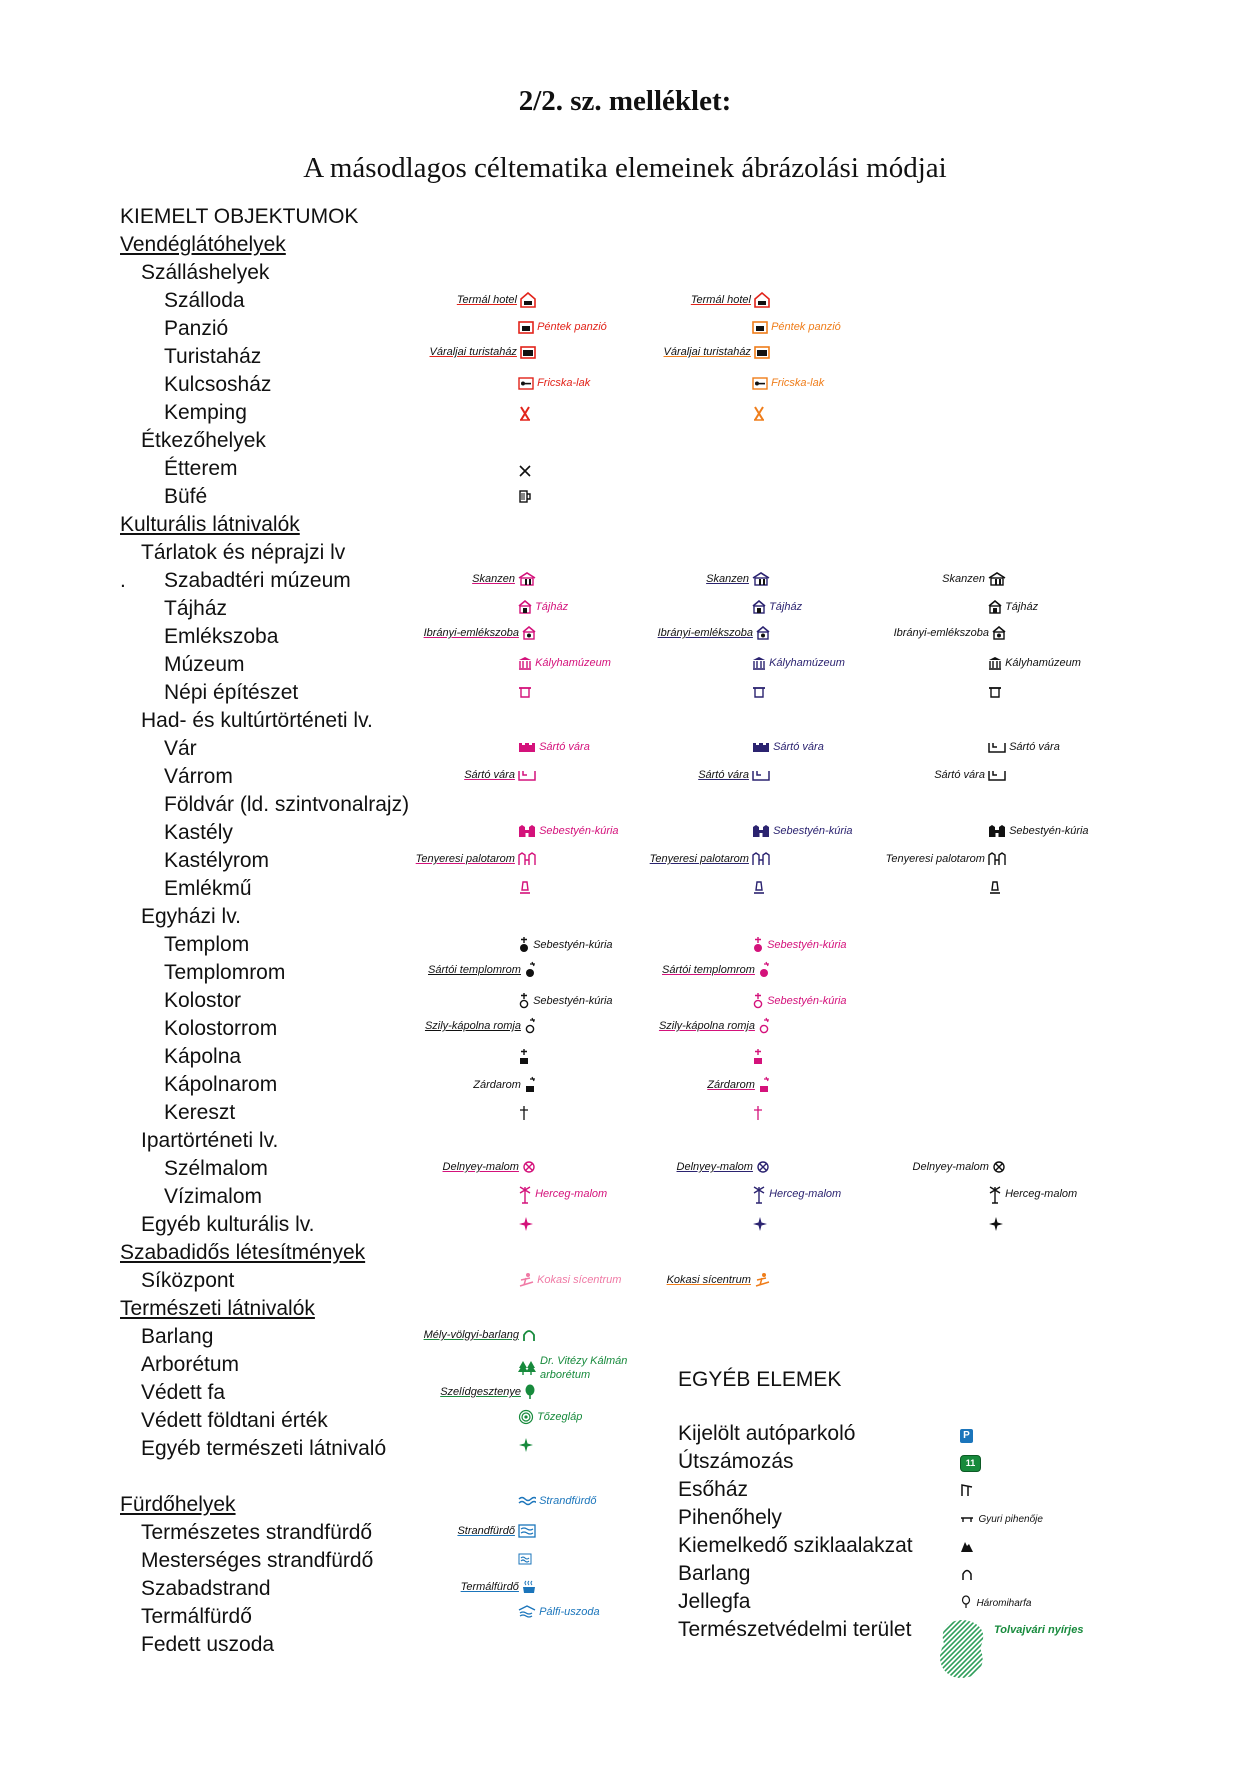 This screenshot has width=1250, height=1768. Describe the element at coordinates (527, 1368) in the screenshot. I see `arboretum-icon` at that location.